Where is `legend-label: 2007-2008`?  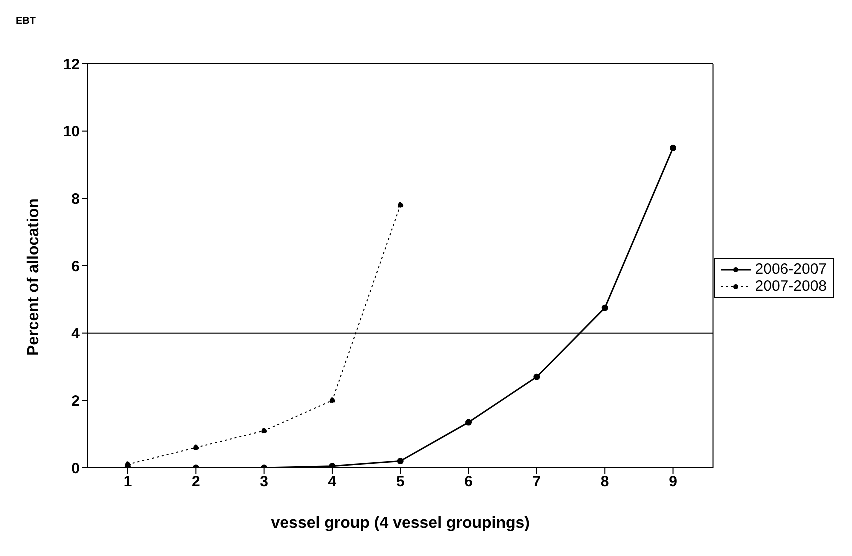
legend-label: 2007-2008 is located at coordinates (791, 286).